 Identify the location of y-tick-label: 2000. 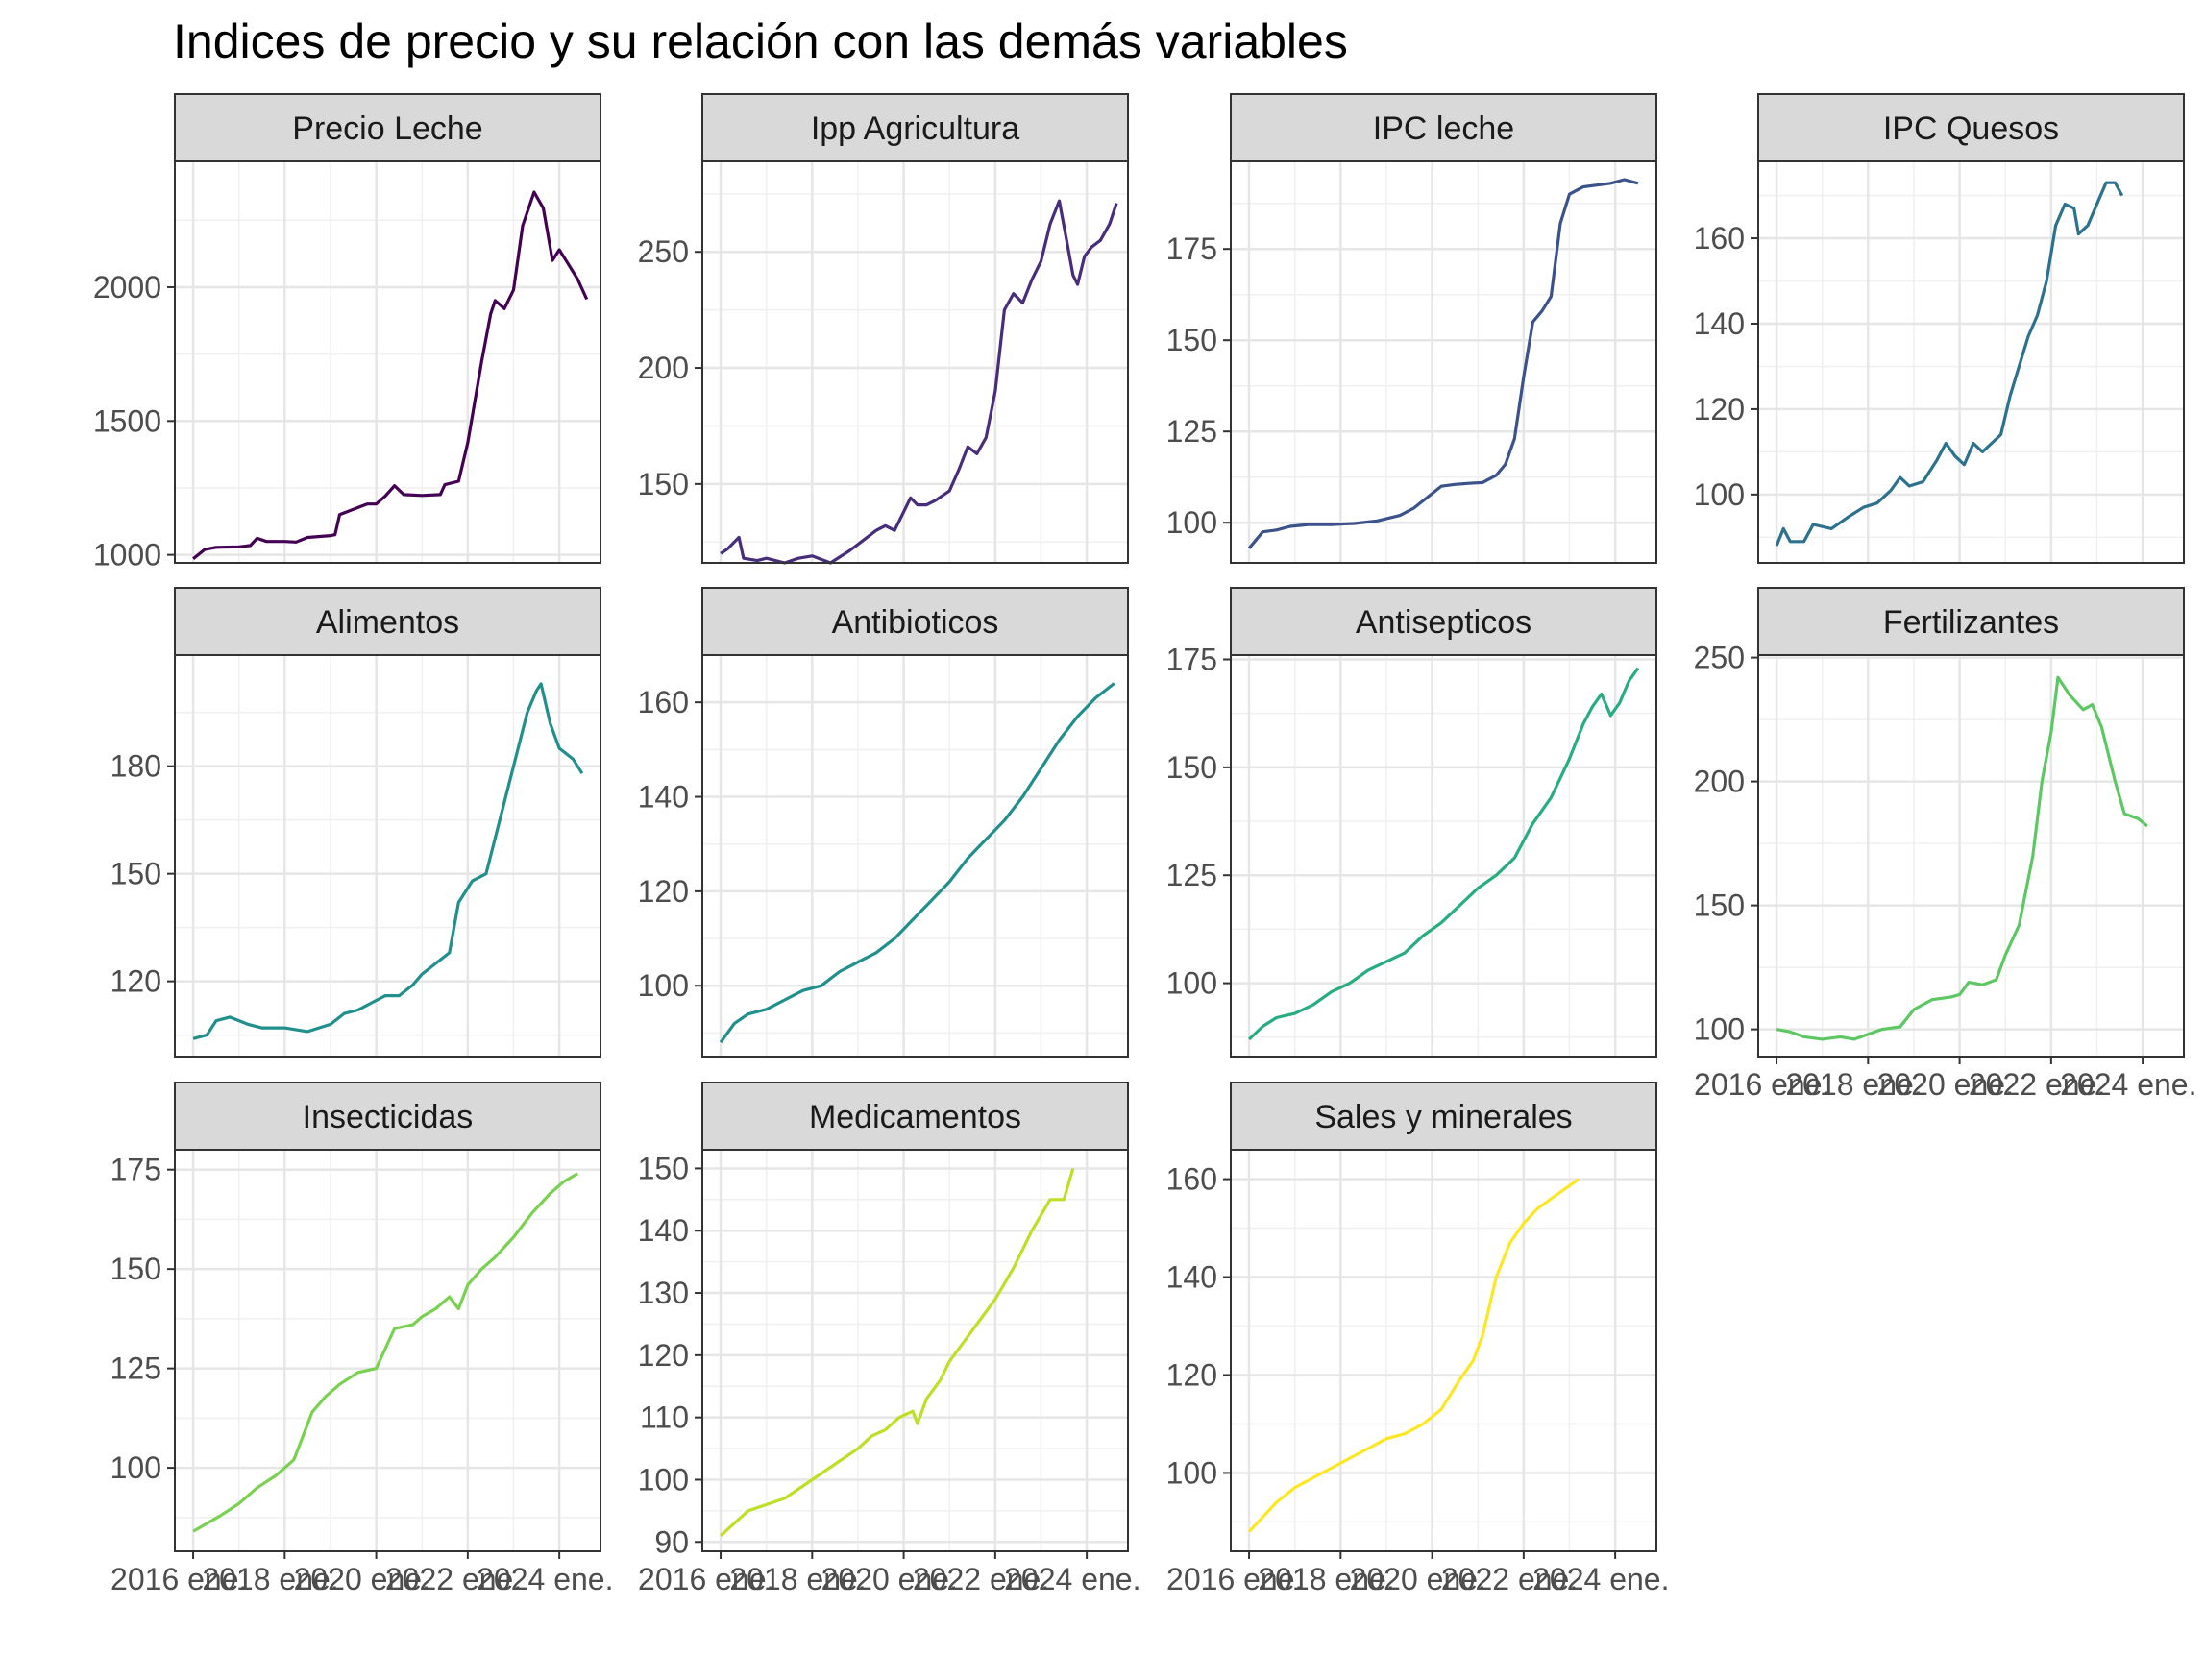
(127, 287).